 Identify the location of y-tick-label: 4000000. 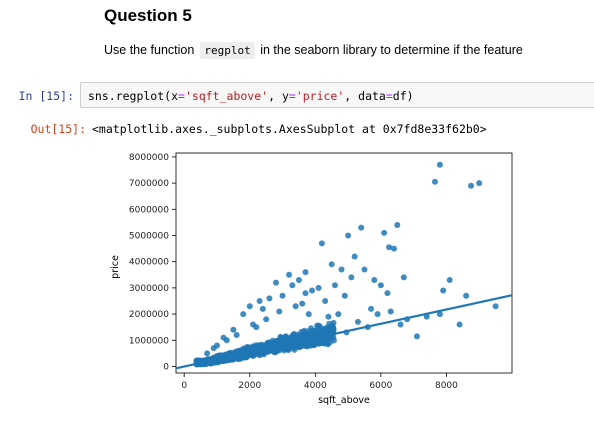
(149, 263).